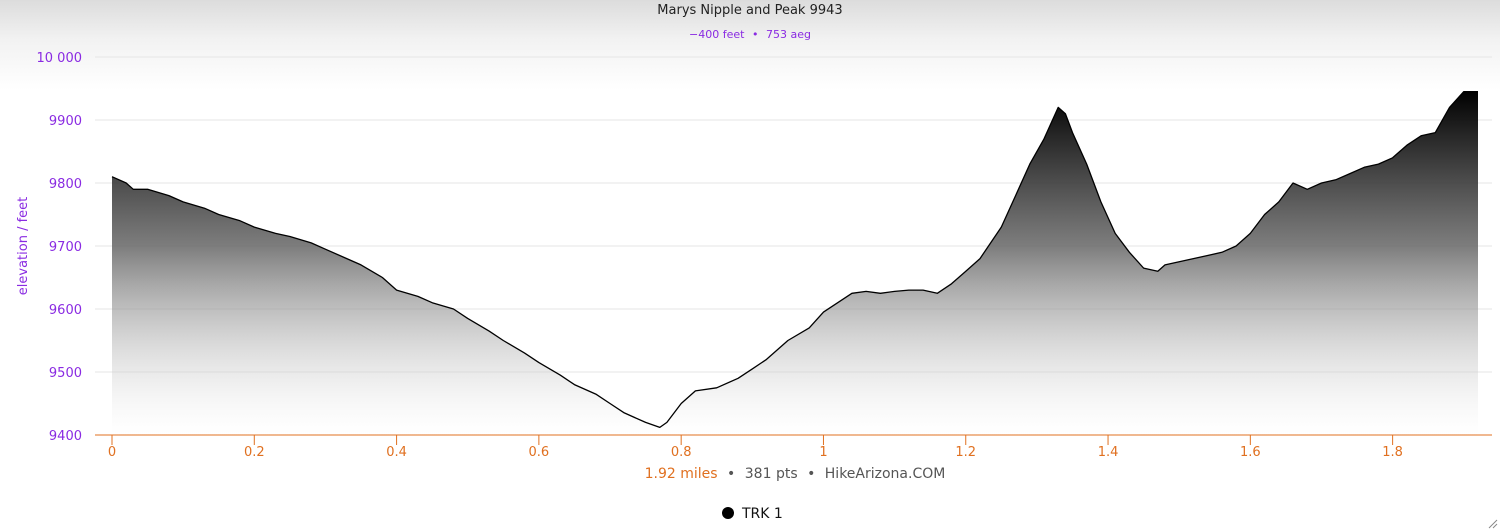 The width and height of the screenshot is (1500, 532). What do you see at coordinates (1392, 452) in the screenshot?
I see `x-tick-label: 1.8` at bounding box center [1392, 452].